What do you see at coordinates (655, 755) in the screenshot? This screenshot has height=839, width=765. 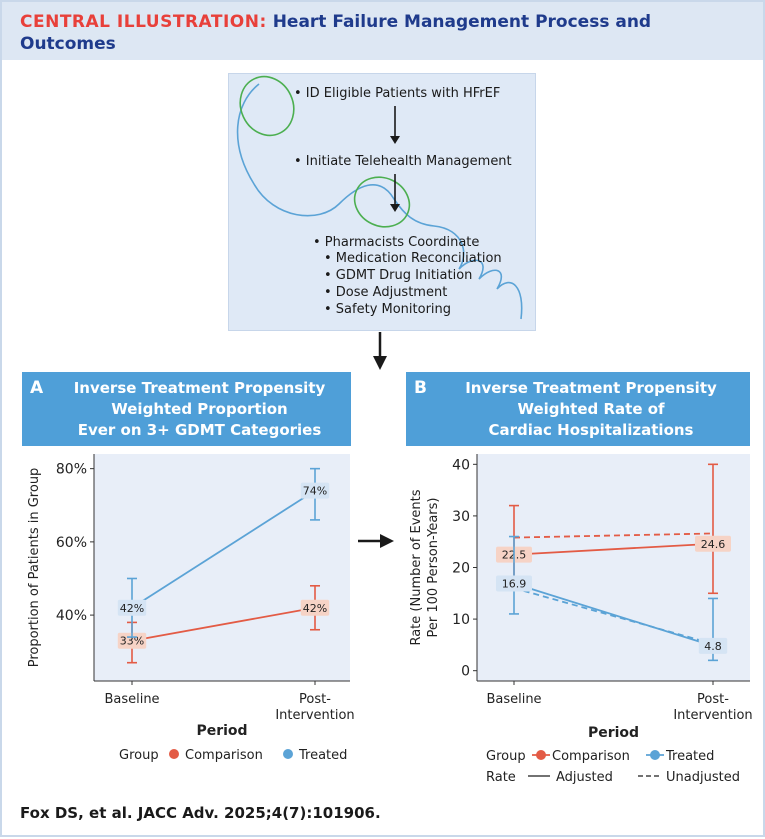 I see `panel-b-legend-marker-treated` at bounding box center [655, 755].